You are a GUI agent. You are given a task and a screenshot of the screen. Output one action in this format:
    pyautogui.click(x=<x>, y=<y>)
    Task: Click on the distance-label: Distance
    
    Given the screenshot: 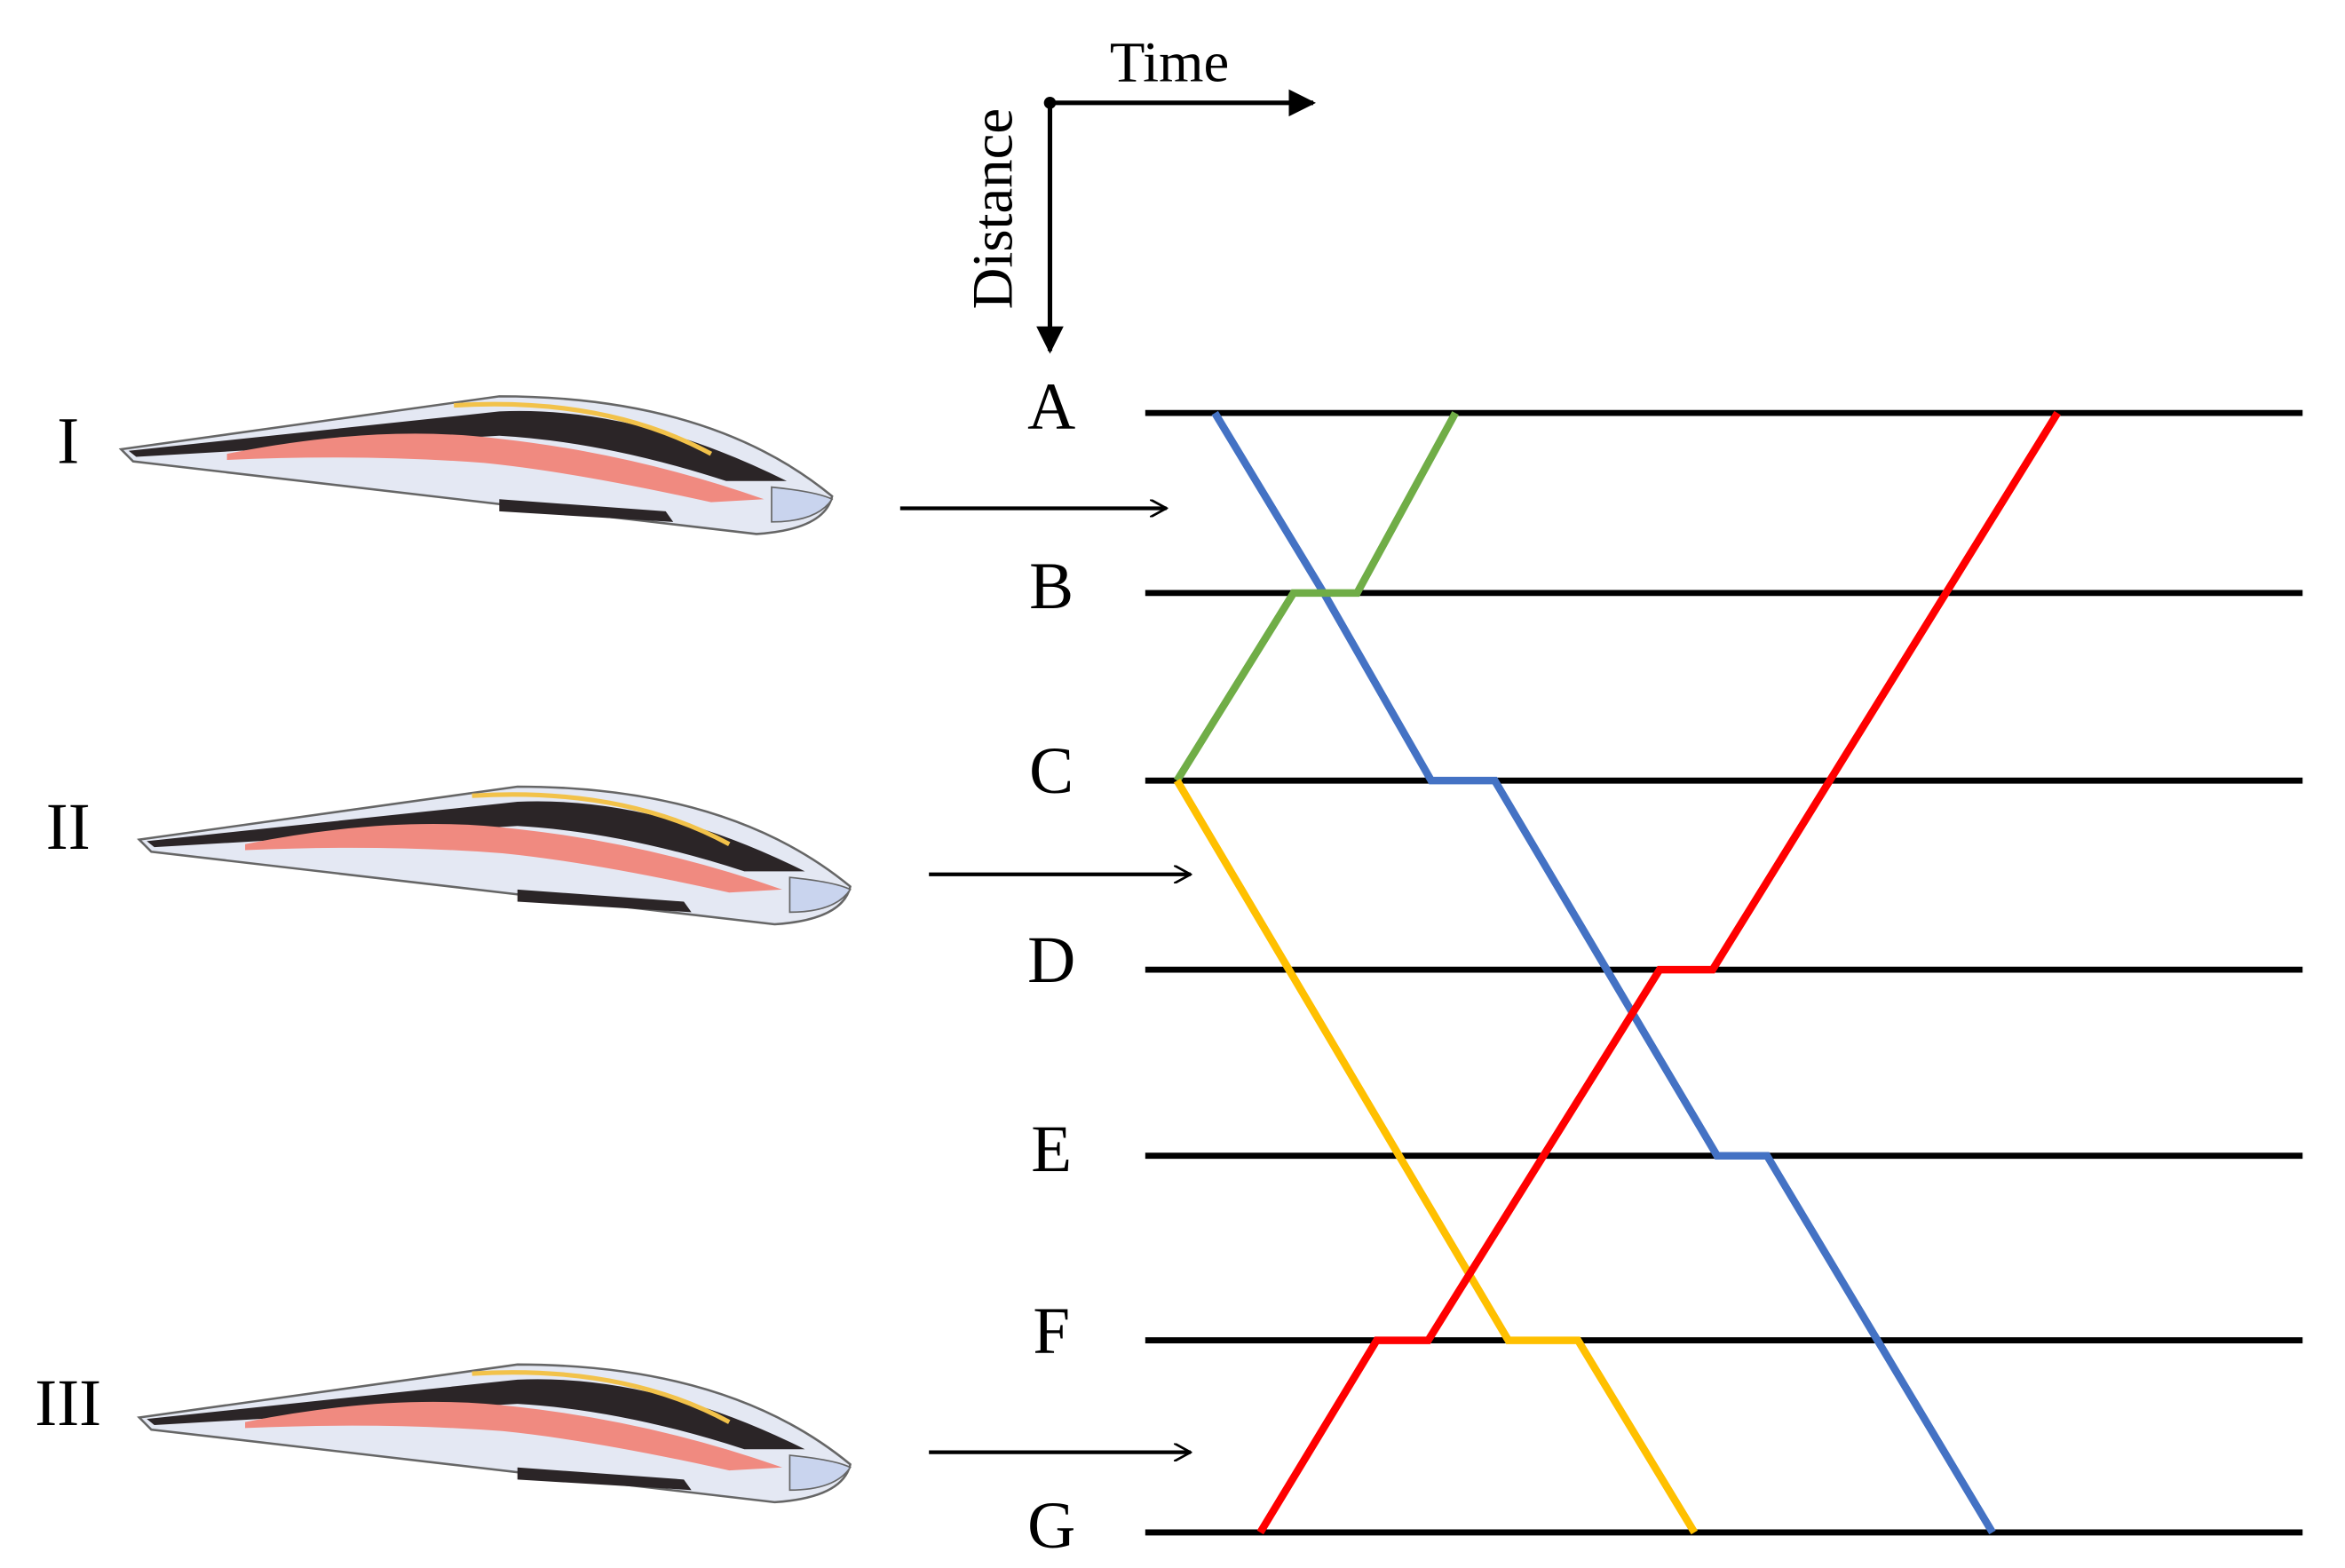 What is the action you would take?
    pyautogui.click(x=993, y=208)
    